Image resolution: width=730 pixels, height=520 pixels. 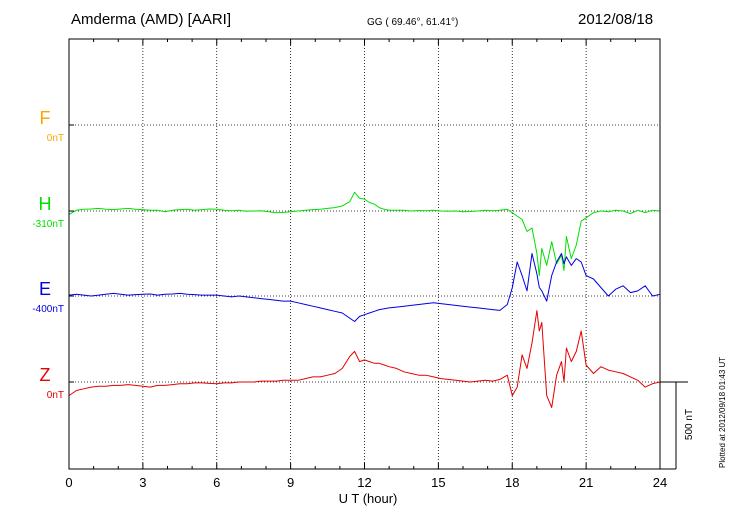 What do you see at coordinates (55, 395) in the screenshot?
I see `series-baseline-Z: 0nT` at bounding box center [55, 395].